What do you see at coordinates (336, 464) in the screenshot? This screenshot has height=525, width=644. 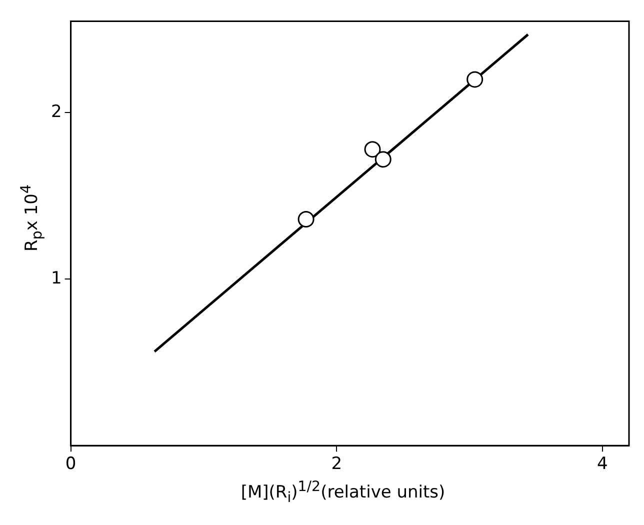 I see `x-tick-label: 2` at bounding box center [336, 464].